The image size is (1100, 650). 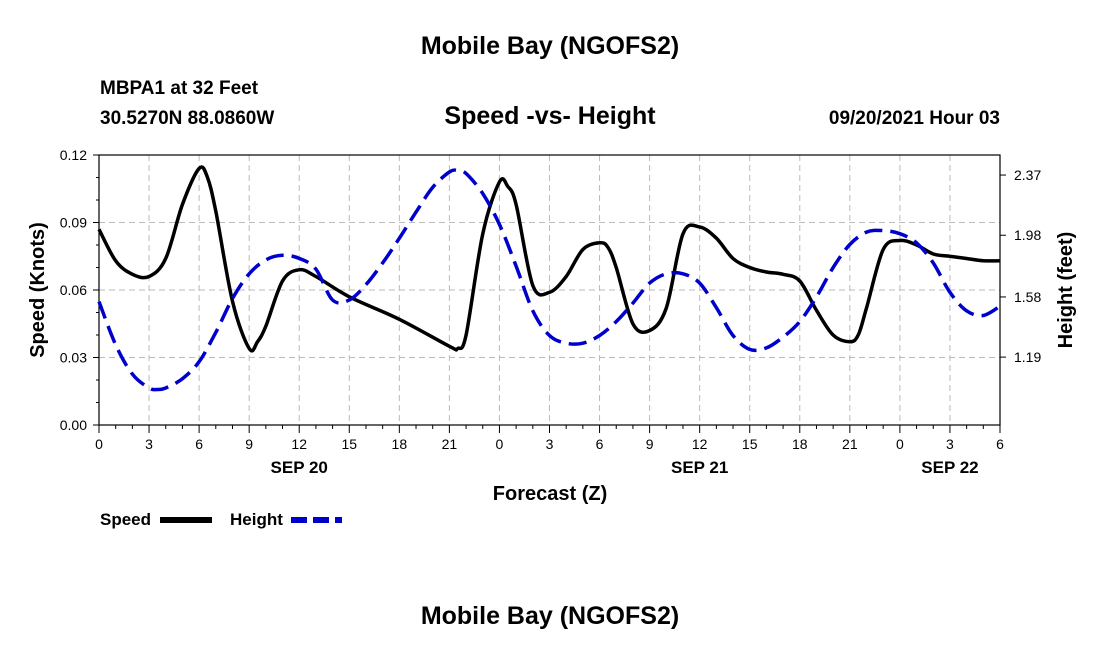 What do you see at coordinates (550, 616) in the screenshot?
I see `footer-title: Mobile Bay (NGOFS2)` at bounding box center [550, 616].